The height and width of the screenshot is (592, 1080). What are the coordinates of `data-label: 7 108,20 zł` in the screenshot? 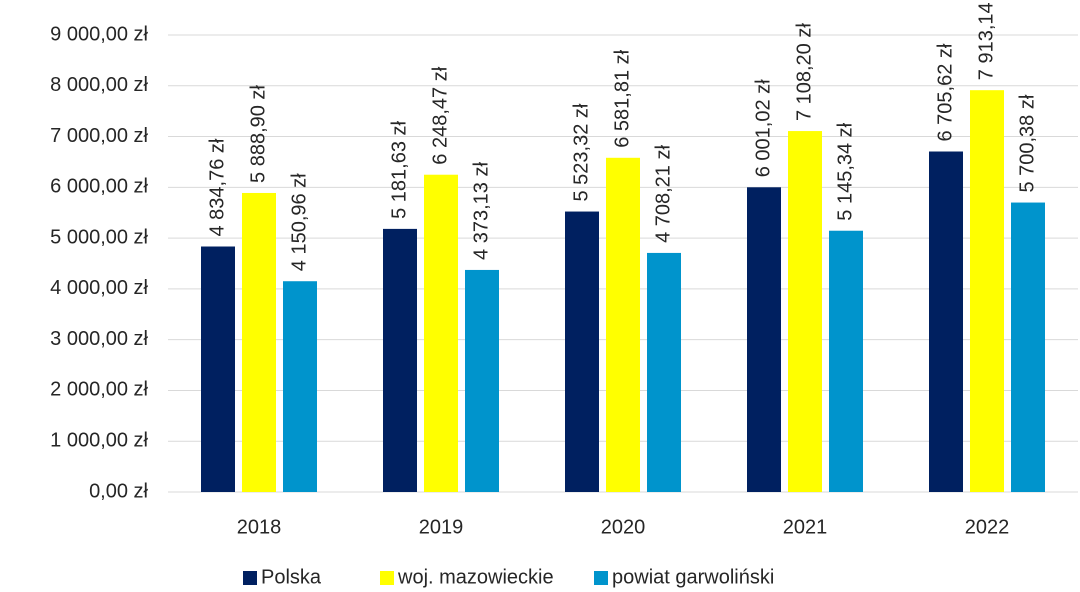 It's located at (804, 72).